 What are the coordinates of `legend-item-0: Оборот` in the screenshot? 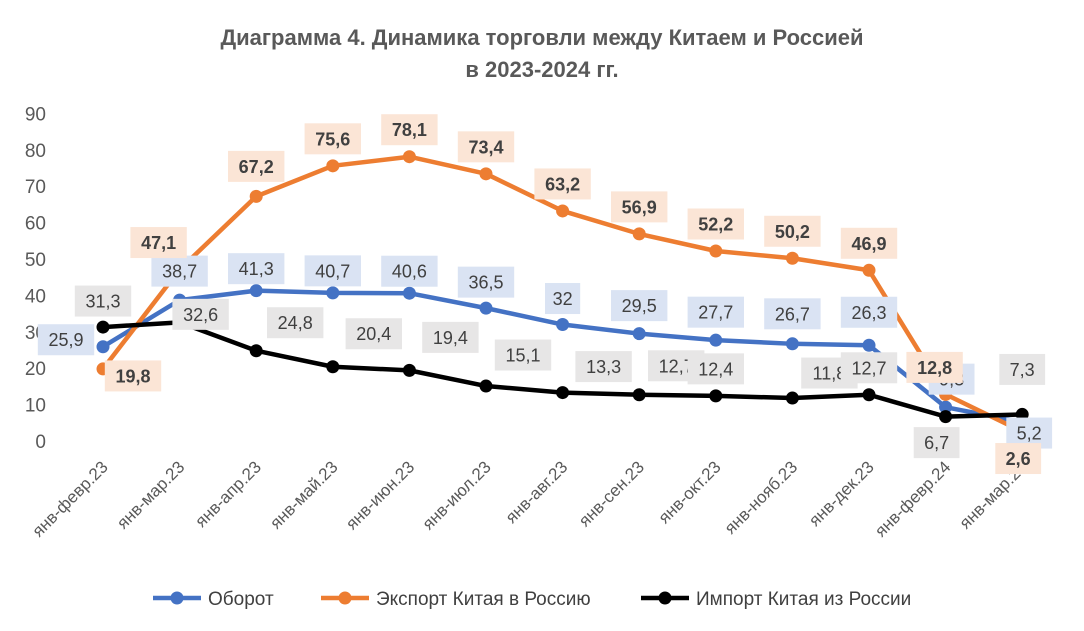 It's located at (213, 599).